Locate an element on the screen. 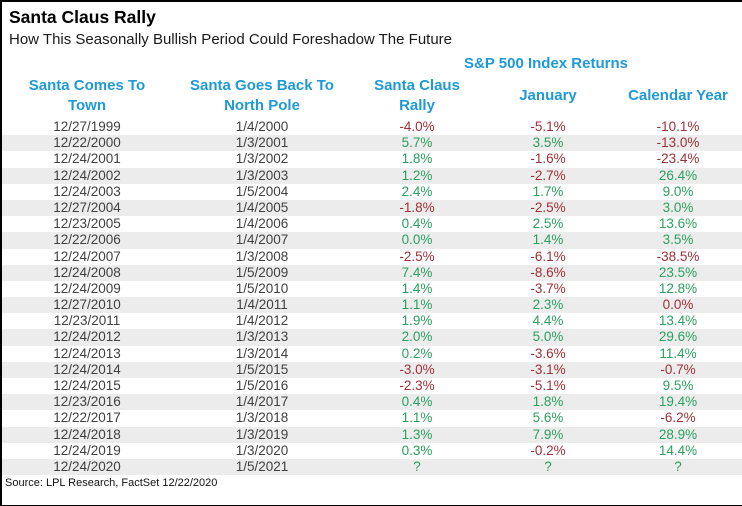 This screenshot has height=506, width=742. table-row: 12/23/2005 1/4/2006 0.4% 2.5% 13.6% is located at coordinates (372, 224).